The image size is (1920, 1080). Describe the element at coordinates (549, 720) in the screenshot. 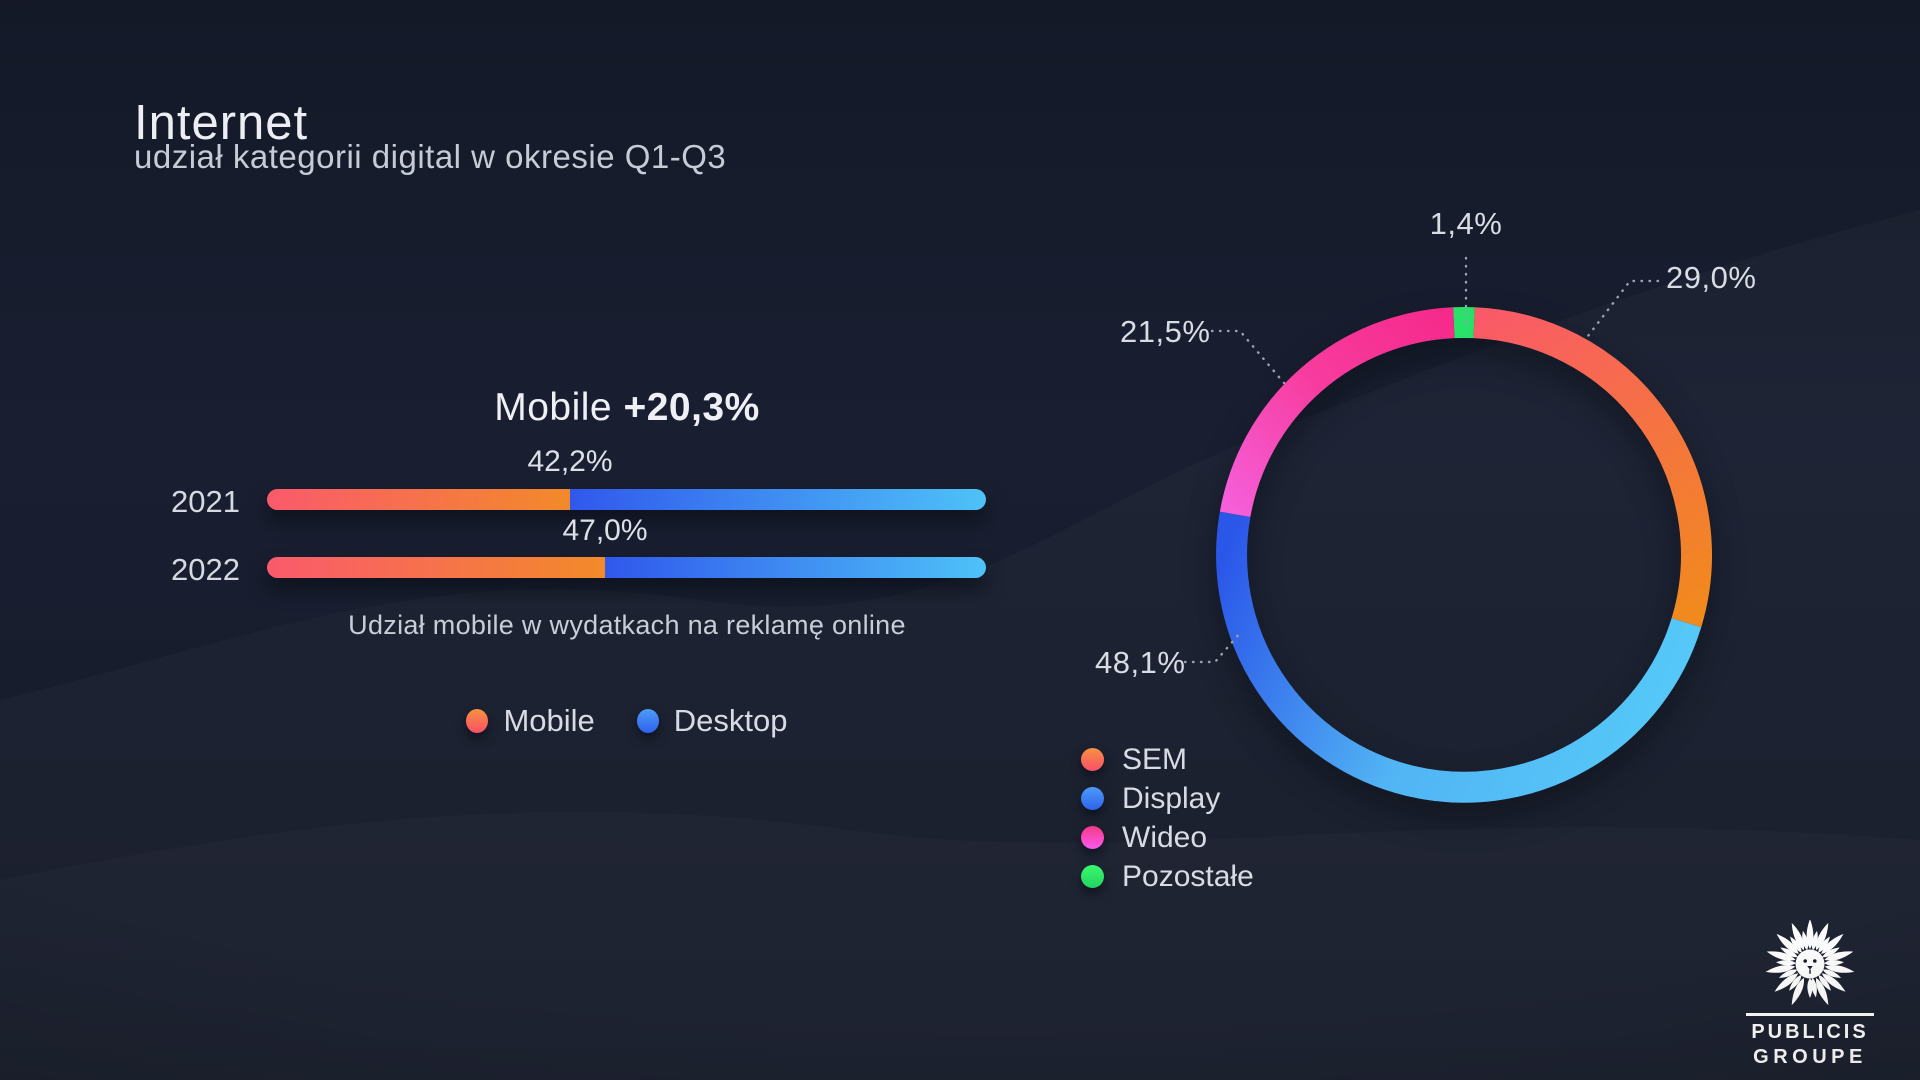

I see `legend-label-mobile: Mobile` at that location.